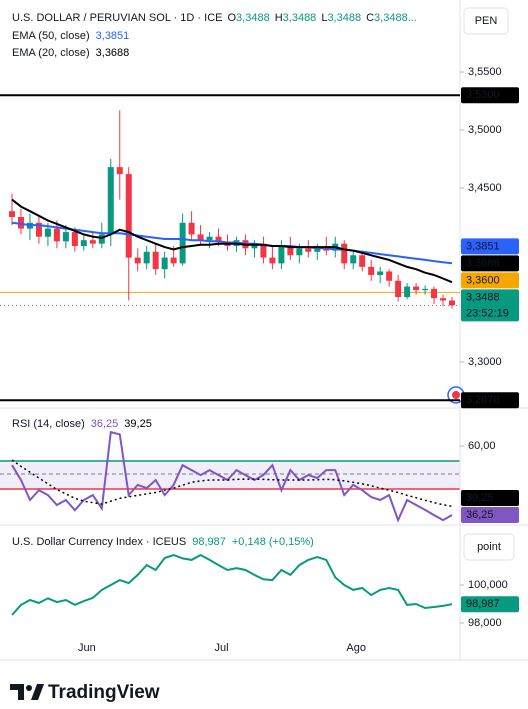 This screenshot has height=709, width=528. I want to click on unit-box, so click(489, 547).